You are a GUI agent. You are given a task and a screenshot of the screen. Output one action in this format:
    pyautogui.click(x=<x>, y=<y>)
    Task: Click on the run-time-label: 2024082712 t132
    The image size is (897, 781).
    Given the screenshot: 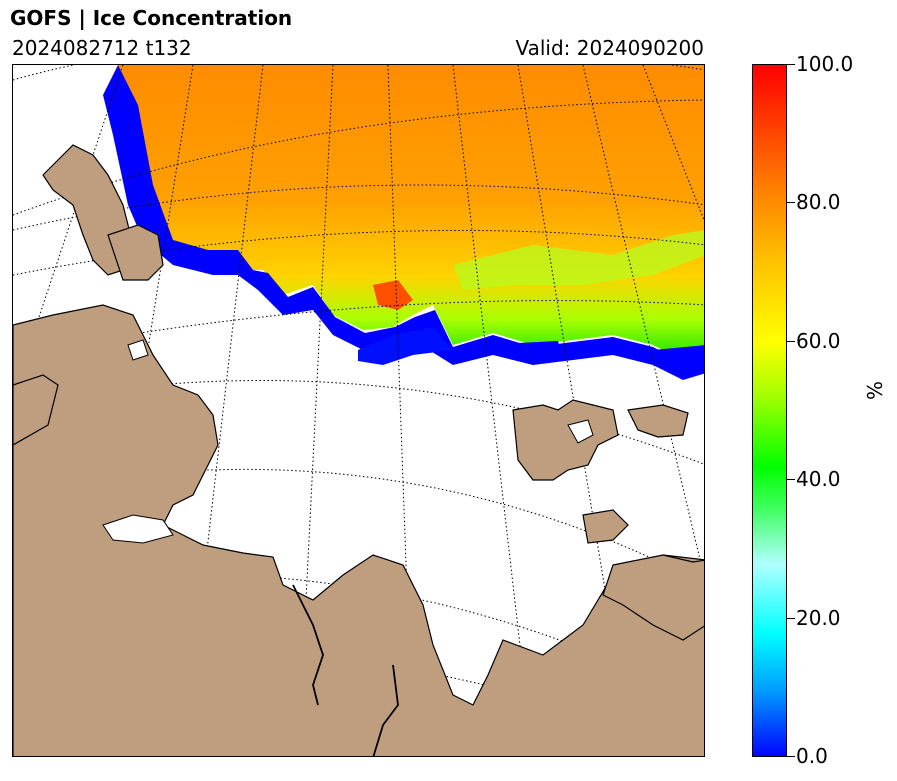 What is the action you would take?
    pyautogui.click(x=102, y=48)
    